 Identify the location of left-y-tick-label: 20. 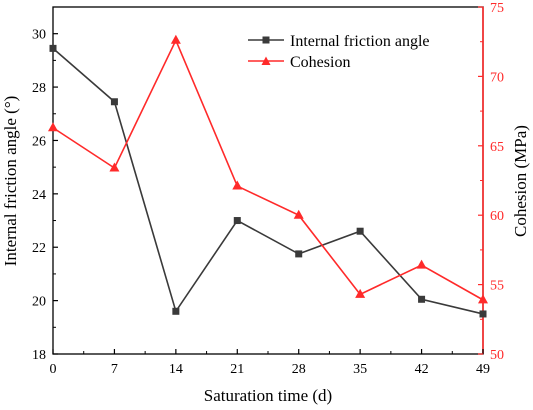
(39, 302).